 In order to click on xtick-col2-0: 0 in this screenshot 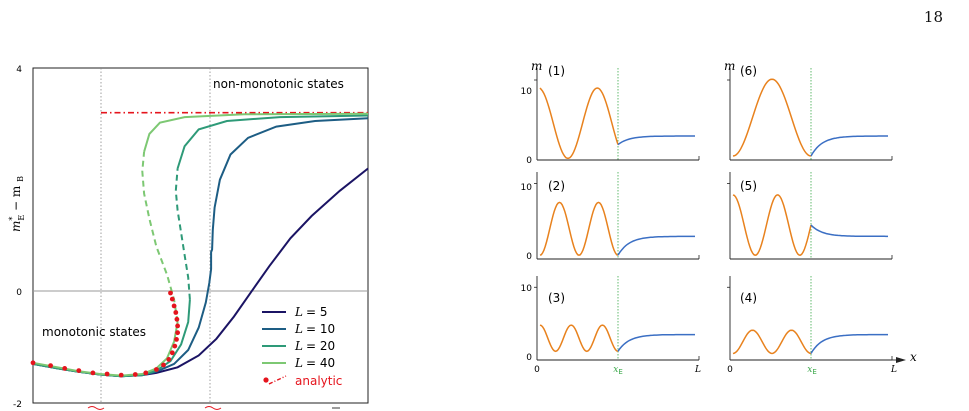, I will do `click(730, 370)`.